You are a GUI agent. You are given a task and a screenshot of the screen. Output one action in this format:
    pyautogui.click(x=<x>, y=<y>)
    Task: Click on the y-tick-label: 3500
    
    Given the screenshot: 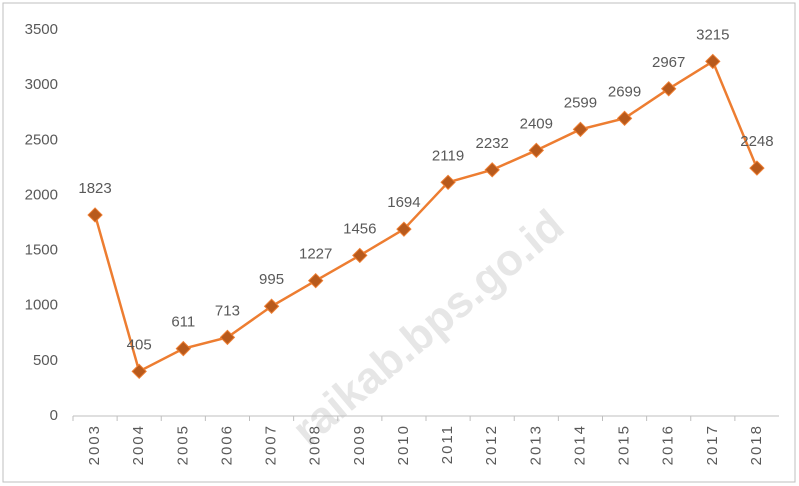 What is the action you would take?
    pyautogui.click(x=41, y=29)
    